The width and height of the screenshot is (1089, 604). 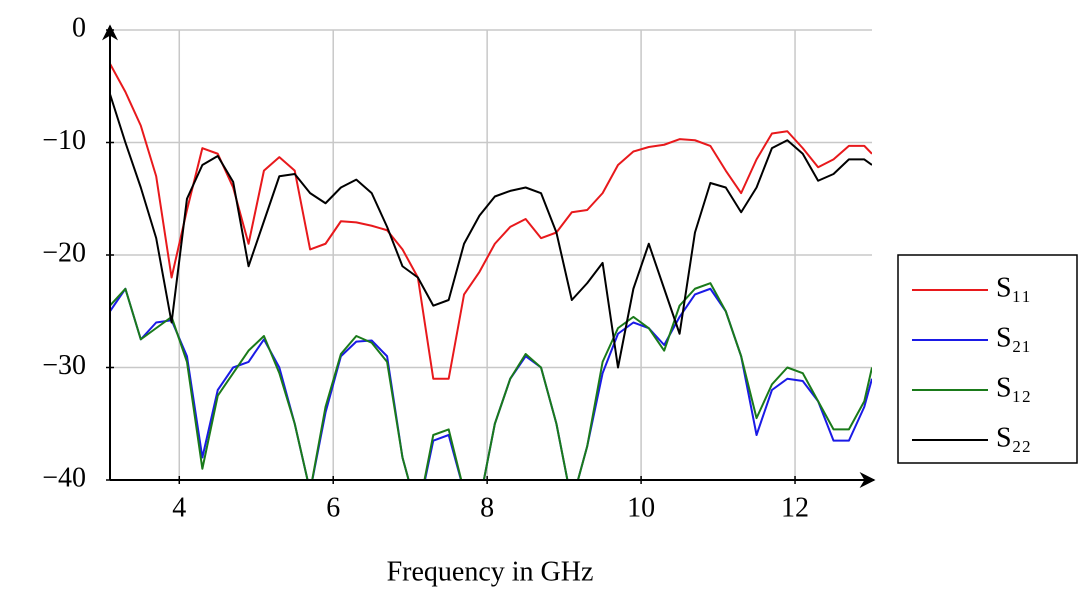 What do you see at coordinates (987, 359) in the screenshot?
I see `legend` at bounding box center [987, 359].